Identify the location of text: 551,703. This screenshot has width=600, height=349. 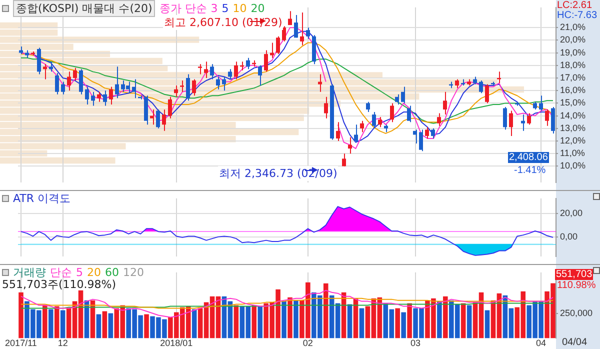
(574, 274).